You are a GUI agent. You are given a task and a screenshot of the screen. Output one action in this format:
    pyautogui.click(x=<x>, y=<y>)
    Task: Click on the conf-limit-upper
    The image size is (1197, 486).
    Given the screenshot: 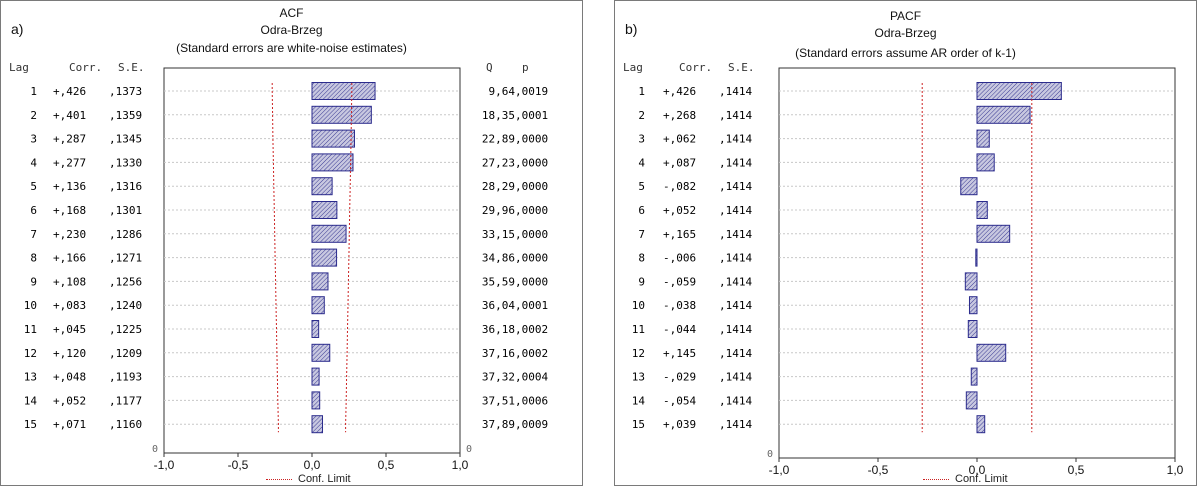 What is the action you would take?
    pyautogui.click(x=349, y=258)
    